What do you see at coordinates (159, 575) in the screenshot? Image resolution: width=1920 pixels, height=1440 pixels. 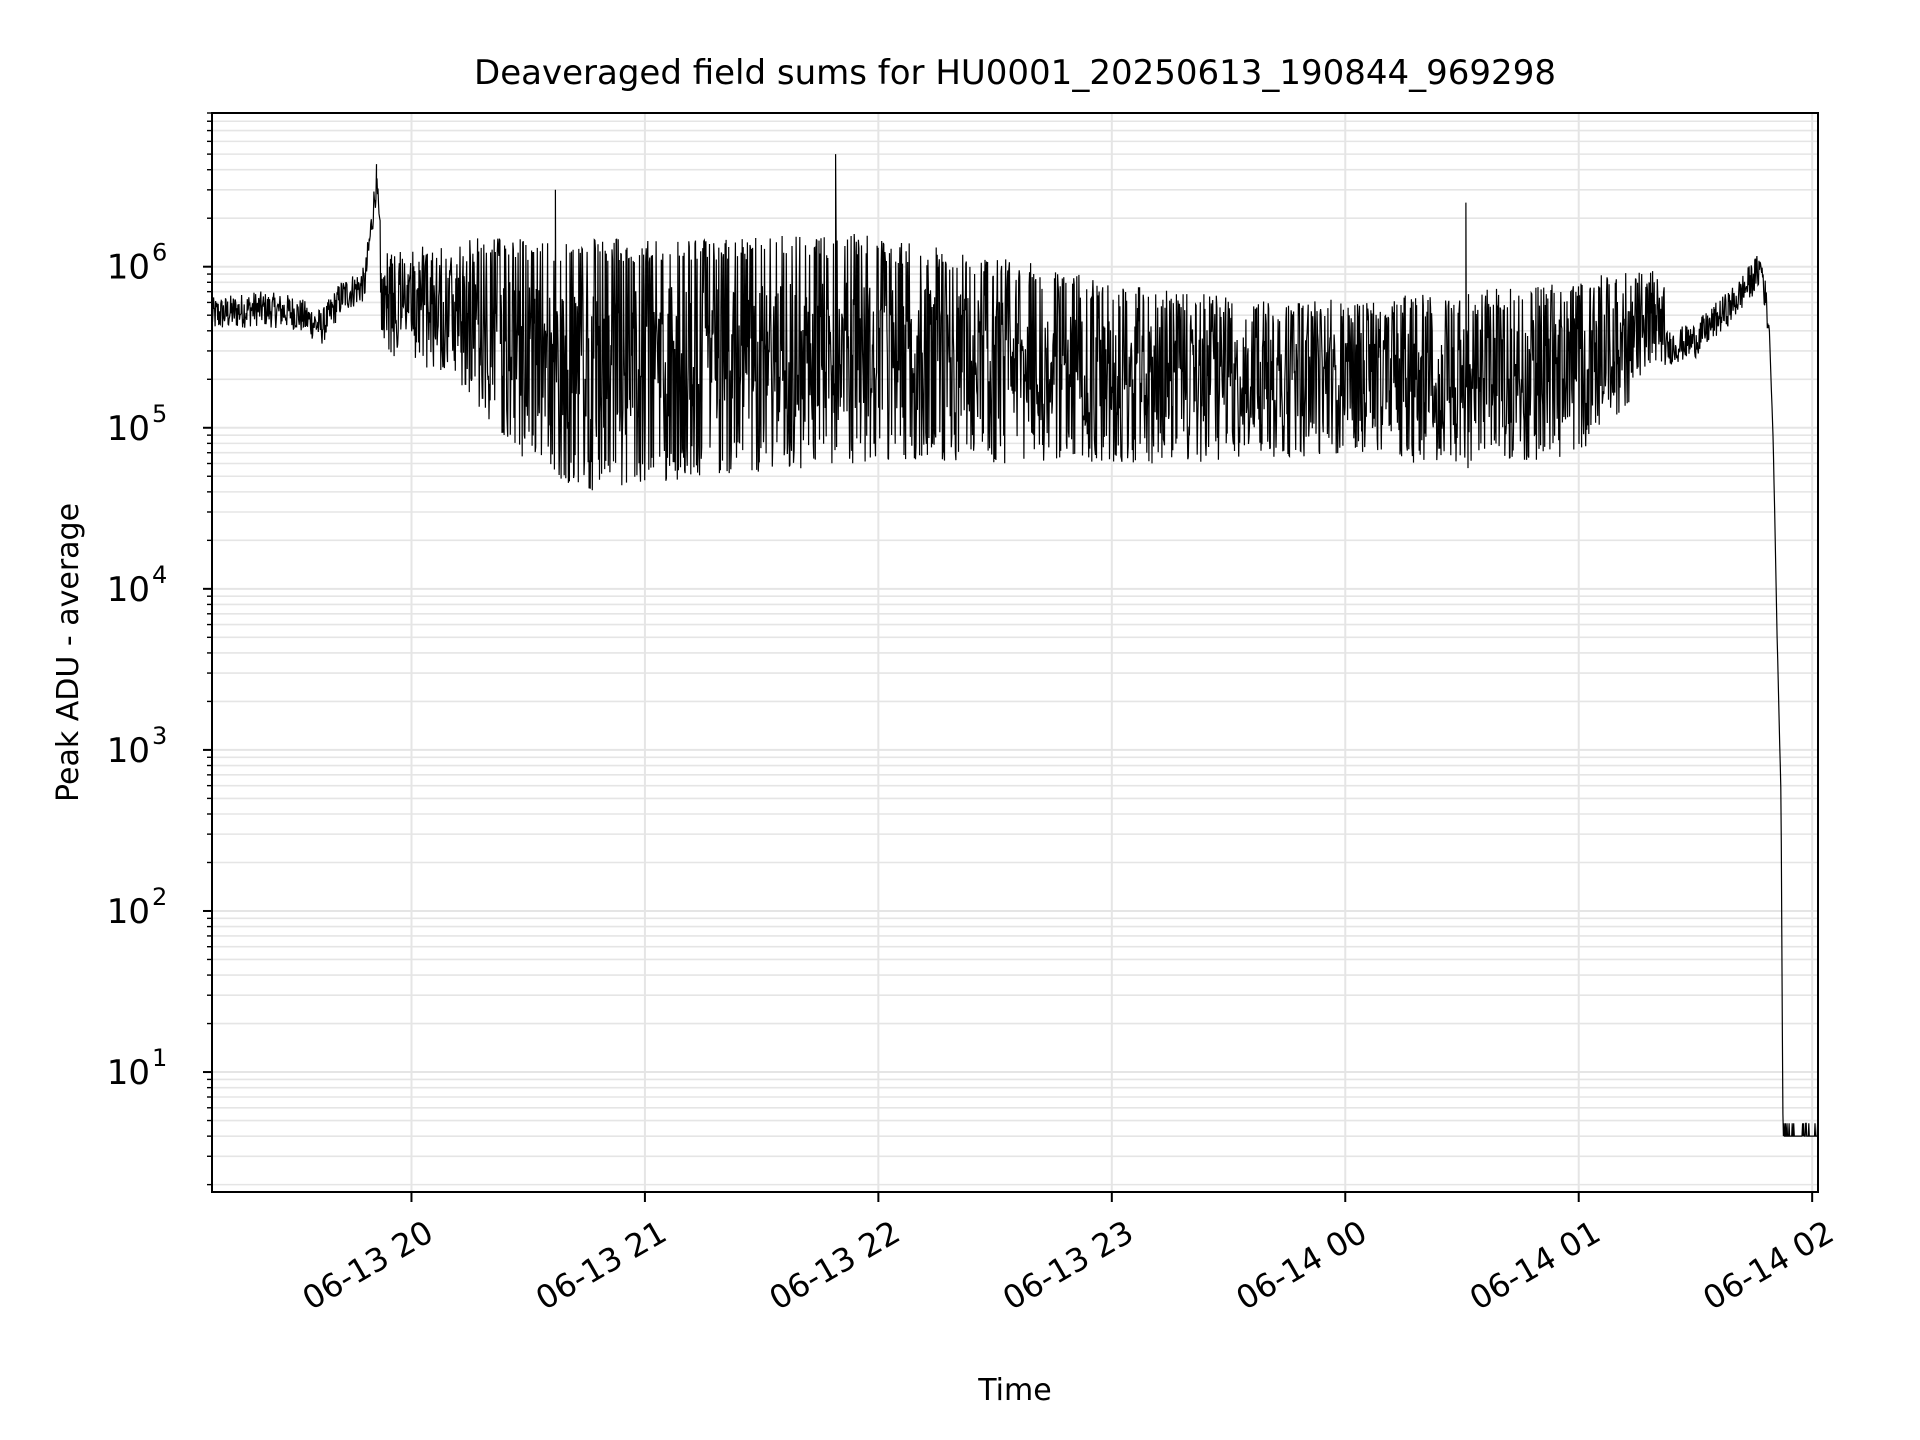 I see `y-tick-exponent: 4` at bounding box center [159, 575].